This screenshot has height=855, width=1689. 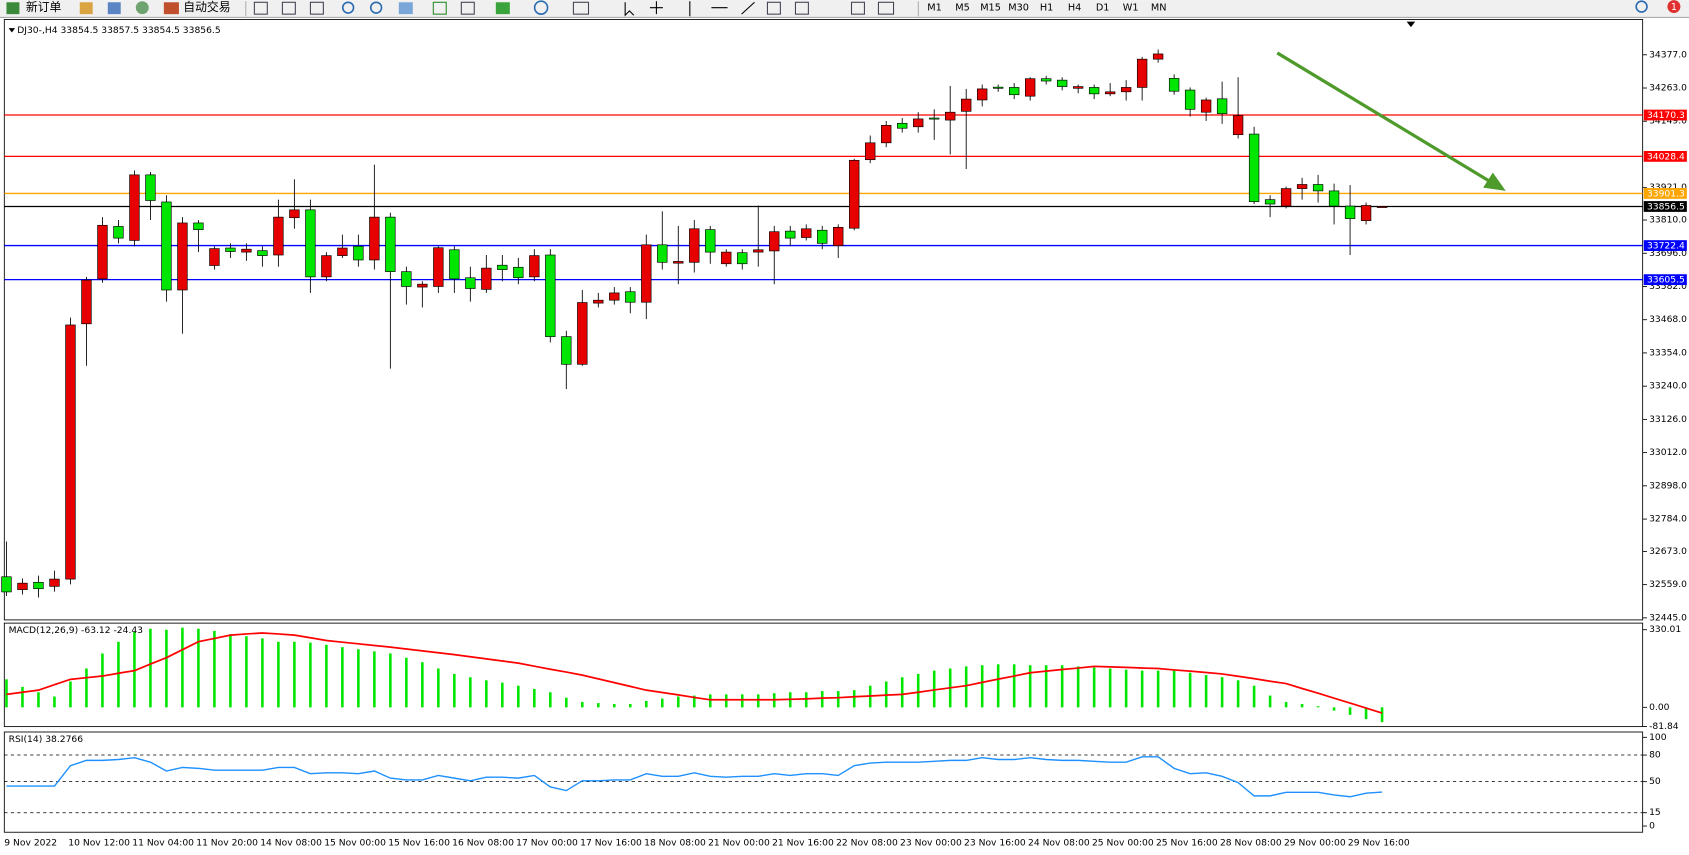 What do you see at coordinates (1668, 584) in the screenshot?
I see `y-tick-label: 32559.0` at bounding box center [1668, 584].